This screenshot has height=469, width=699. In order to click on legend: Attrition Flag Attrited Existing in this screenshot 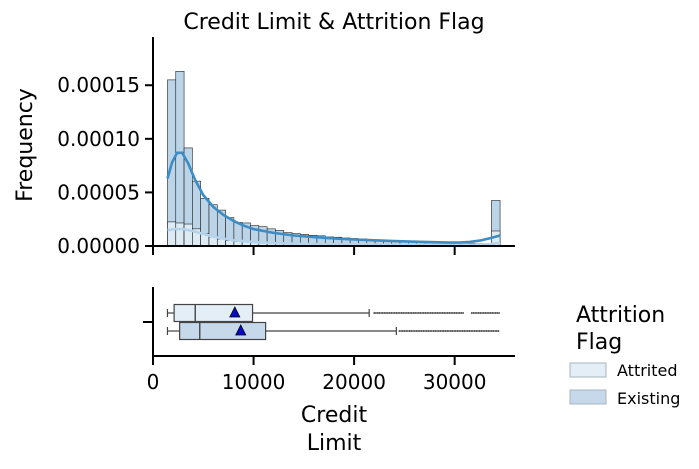, I will do `click(624, 355)`.